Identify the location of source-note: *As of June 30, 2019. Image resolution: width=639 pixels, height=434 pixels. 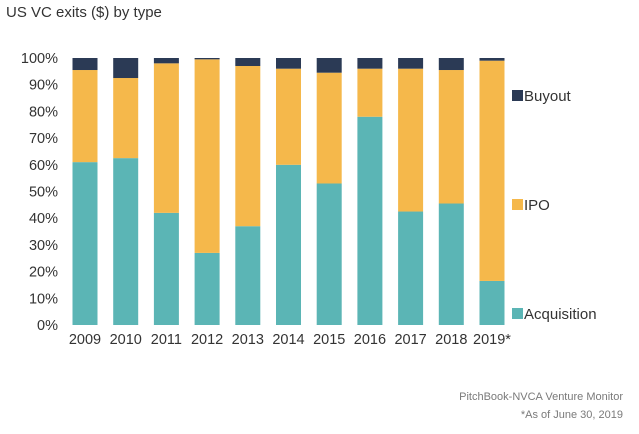
(571, 415).